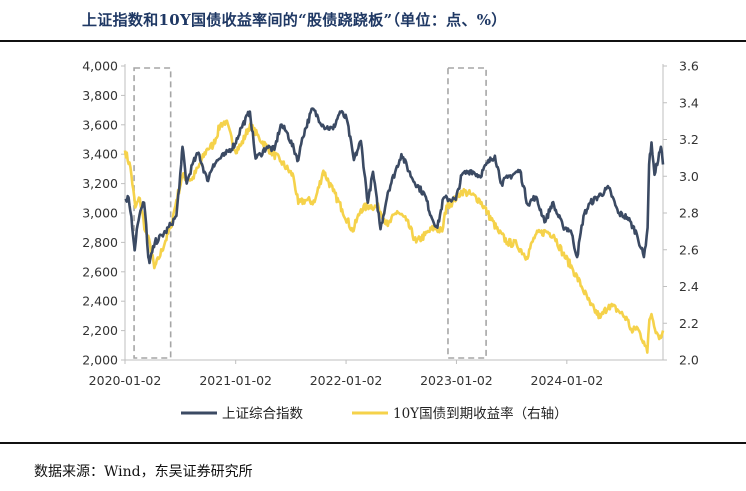 This screenshot has height=491, width=746. Describe the element at coordinates (100, 301) in the screenshot. I see `left-tick-label: 2,400` at that location.